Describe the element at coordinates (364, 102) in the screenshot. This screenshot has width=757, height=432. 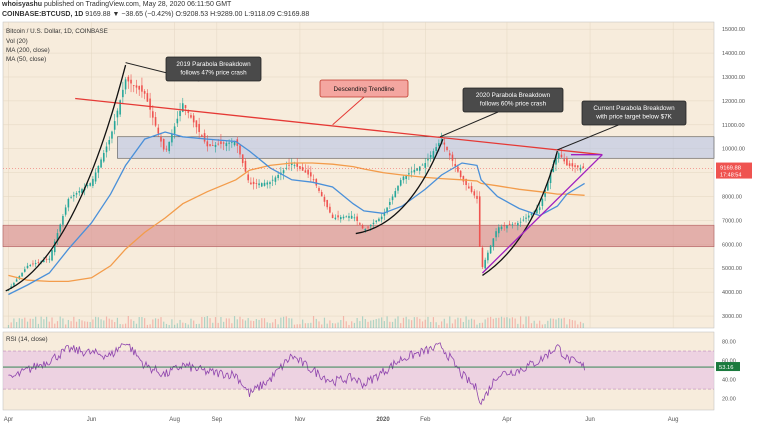
I see `annotation-trendline: Descending Trendline` at that location.